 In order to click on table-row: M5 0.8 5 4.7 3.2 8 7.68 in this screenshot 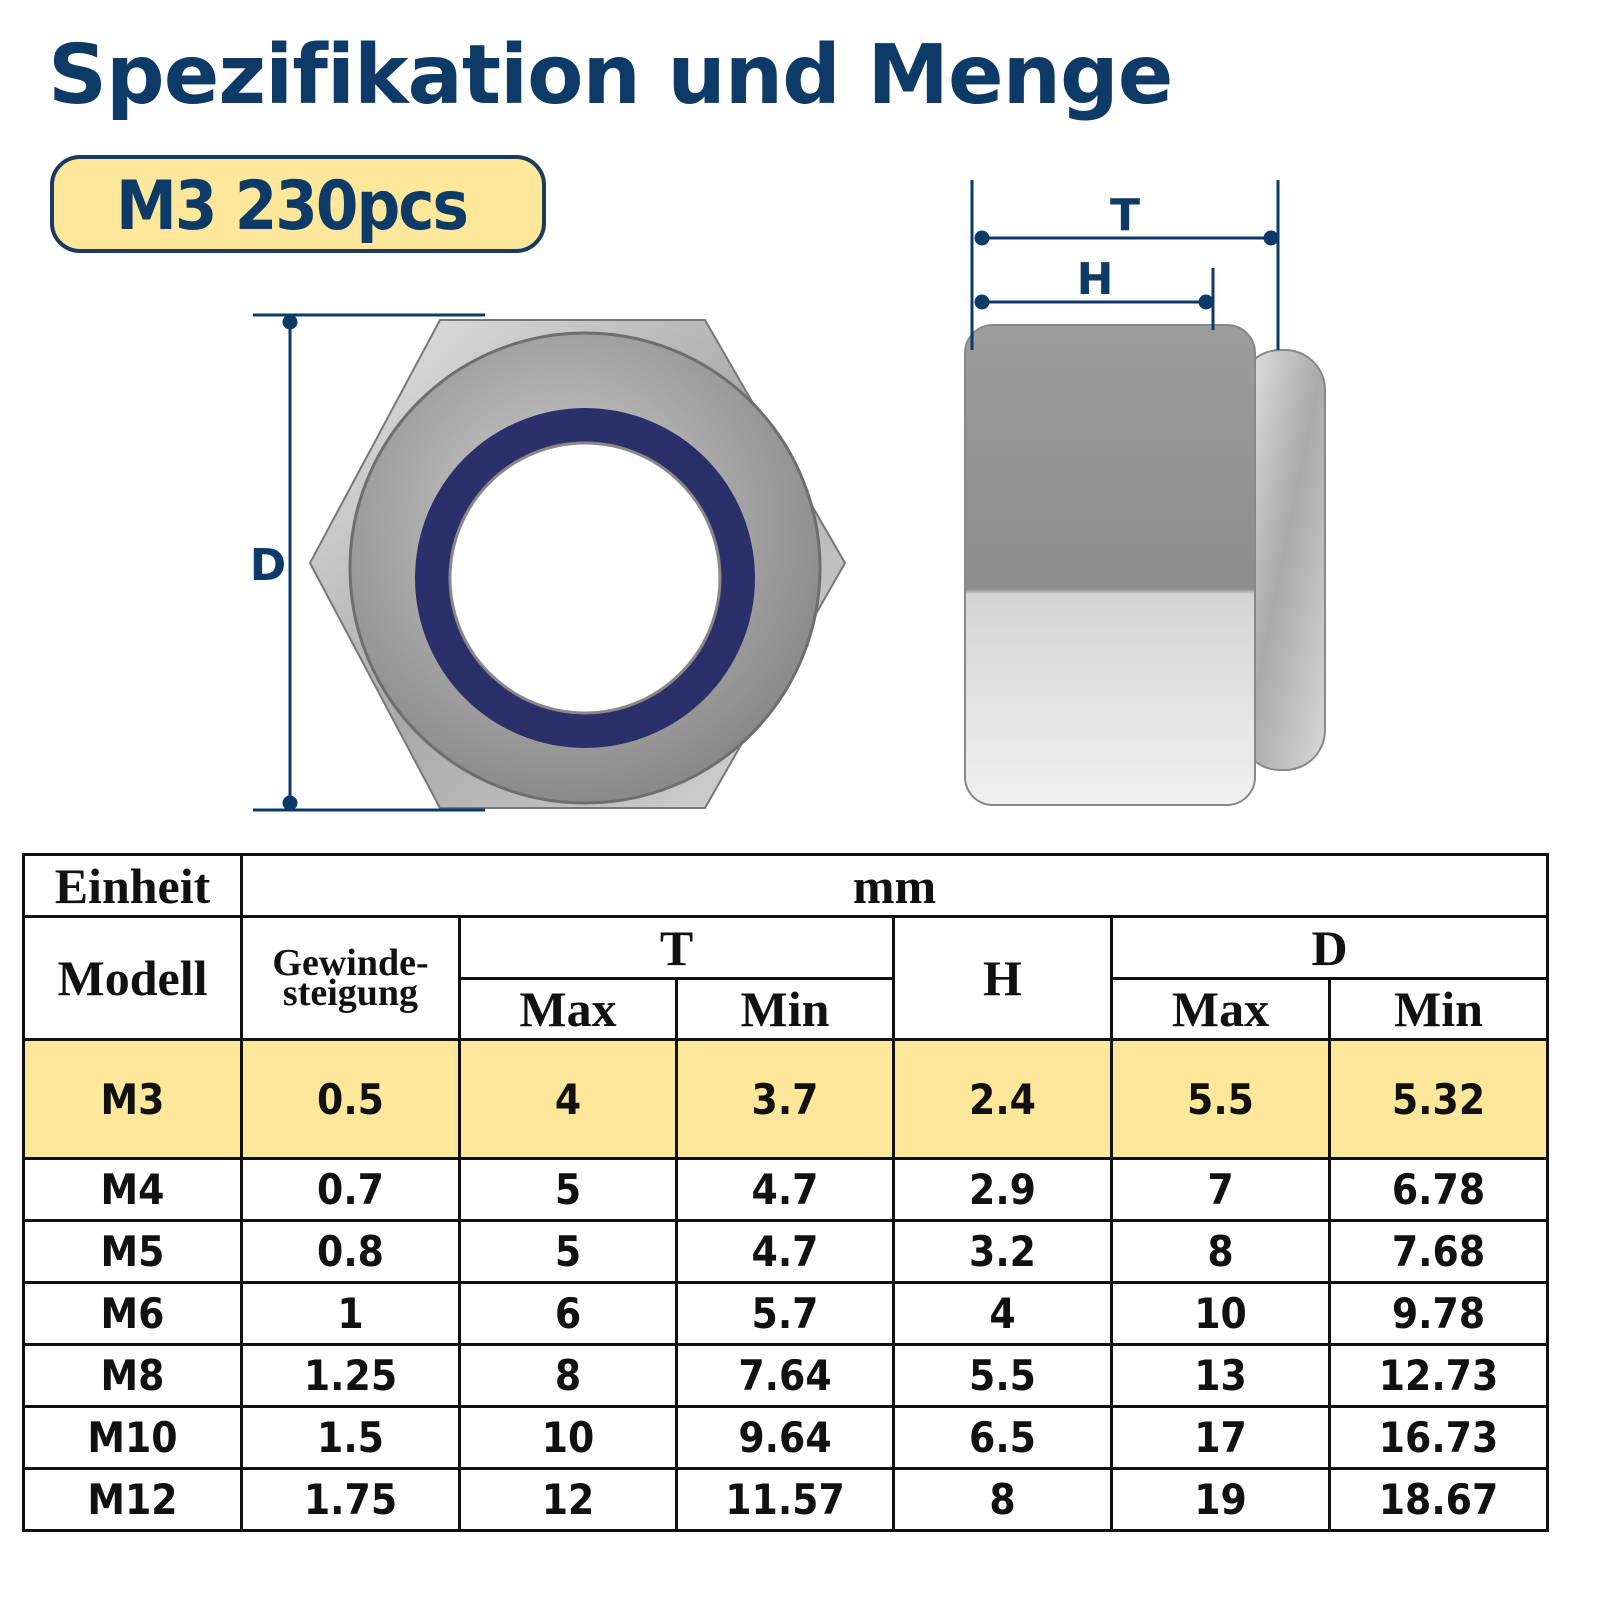, I will do `click(785, 1251)`.